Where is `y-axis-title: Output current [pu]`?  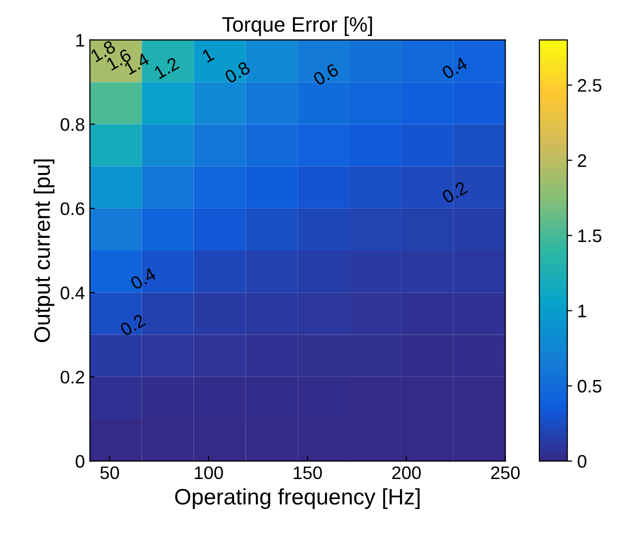
y-axis-title: Output current [pu] is located at coordinates (44, 250).